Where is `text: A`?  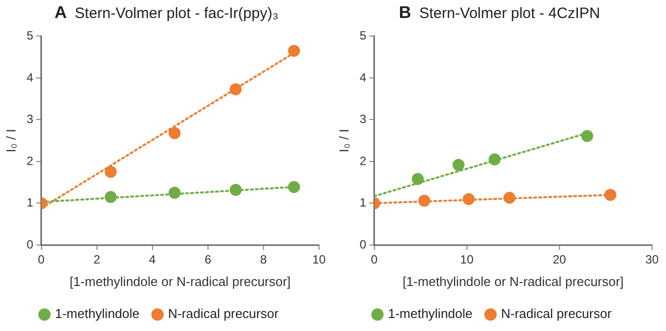
text: A is located at coordinates (60, 12).